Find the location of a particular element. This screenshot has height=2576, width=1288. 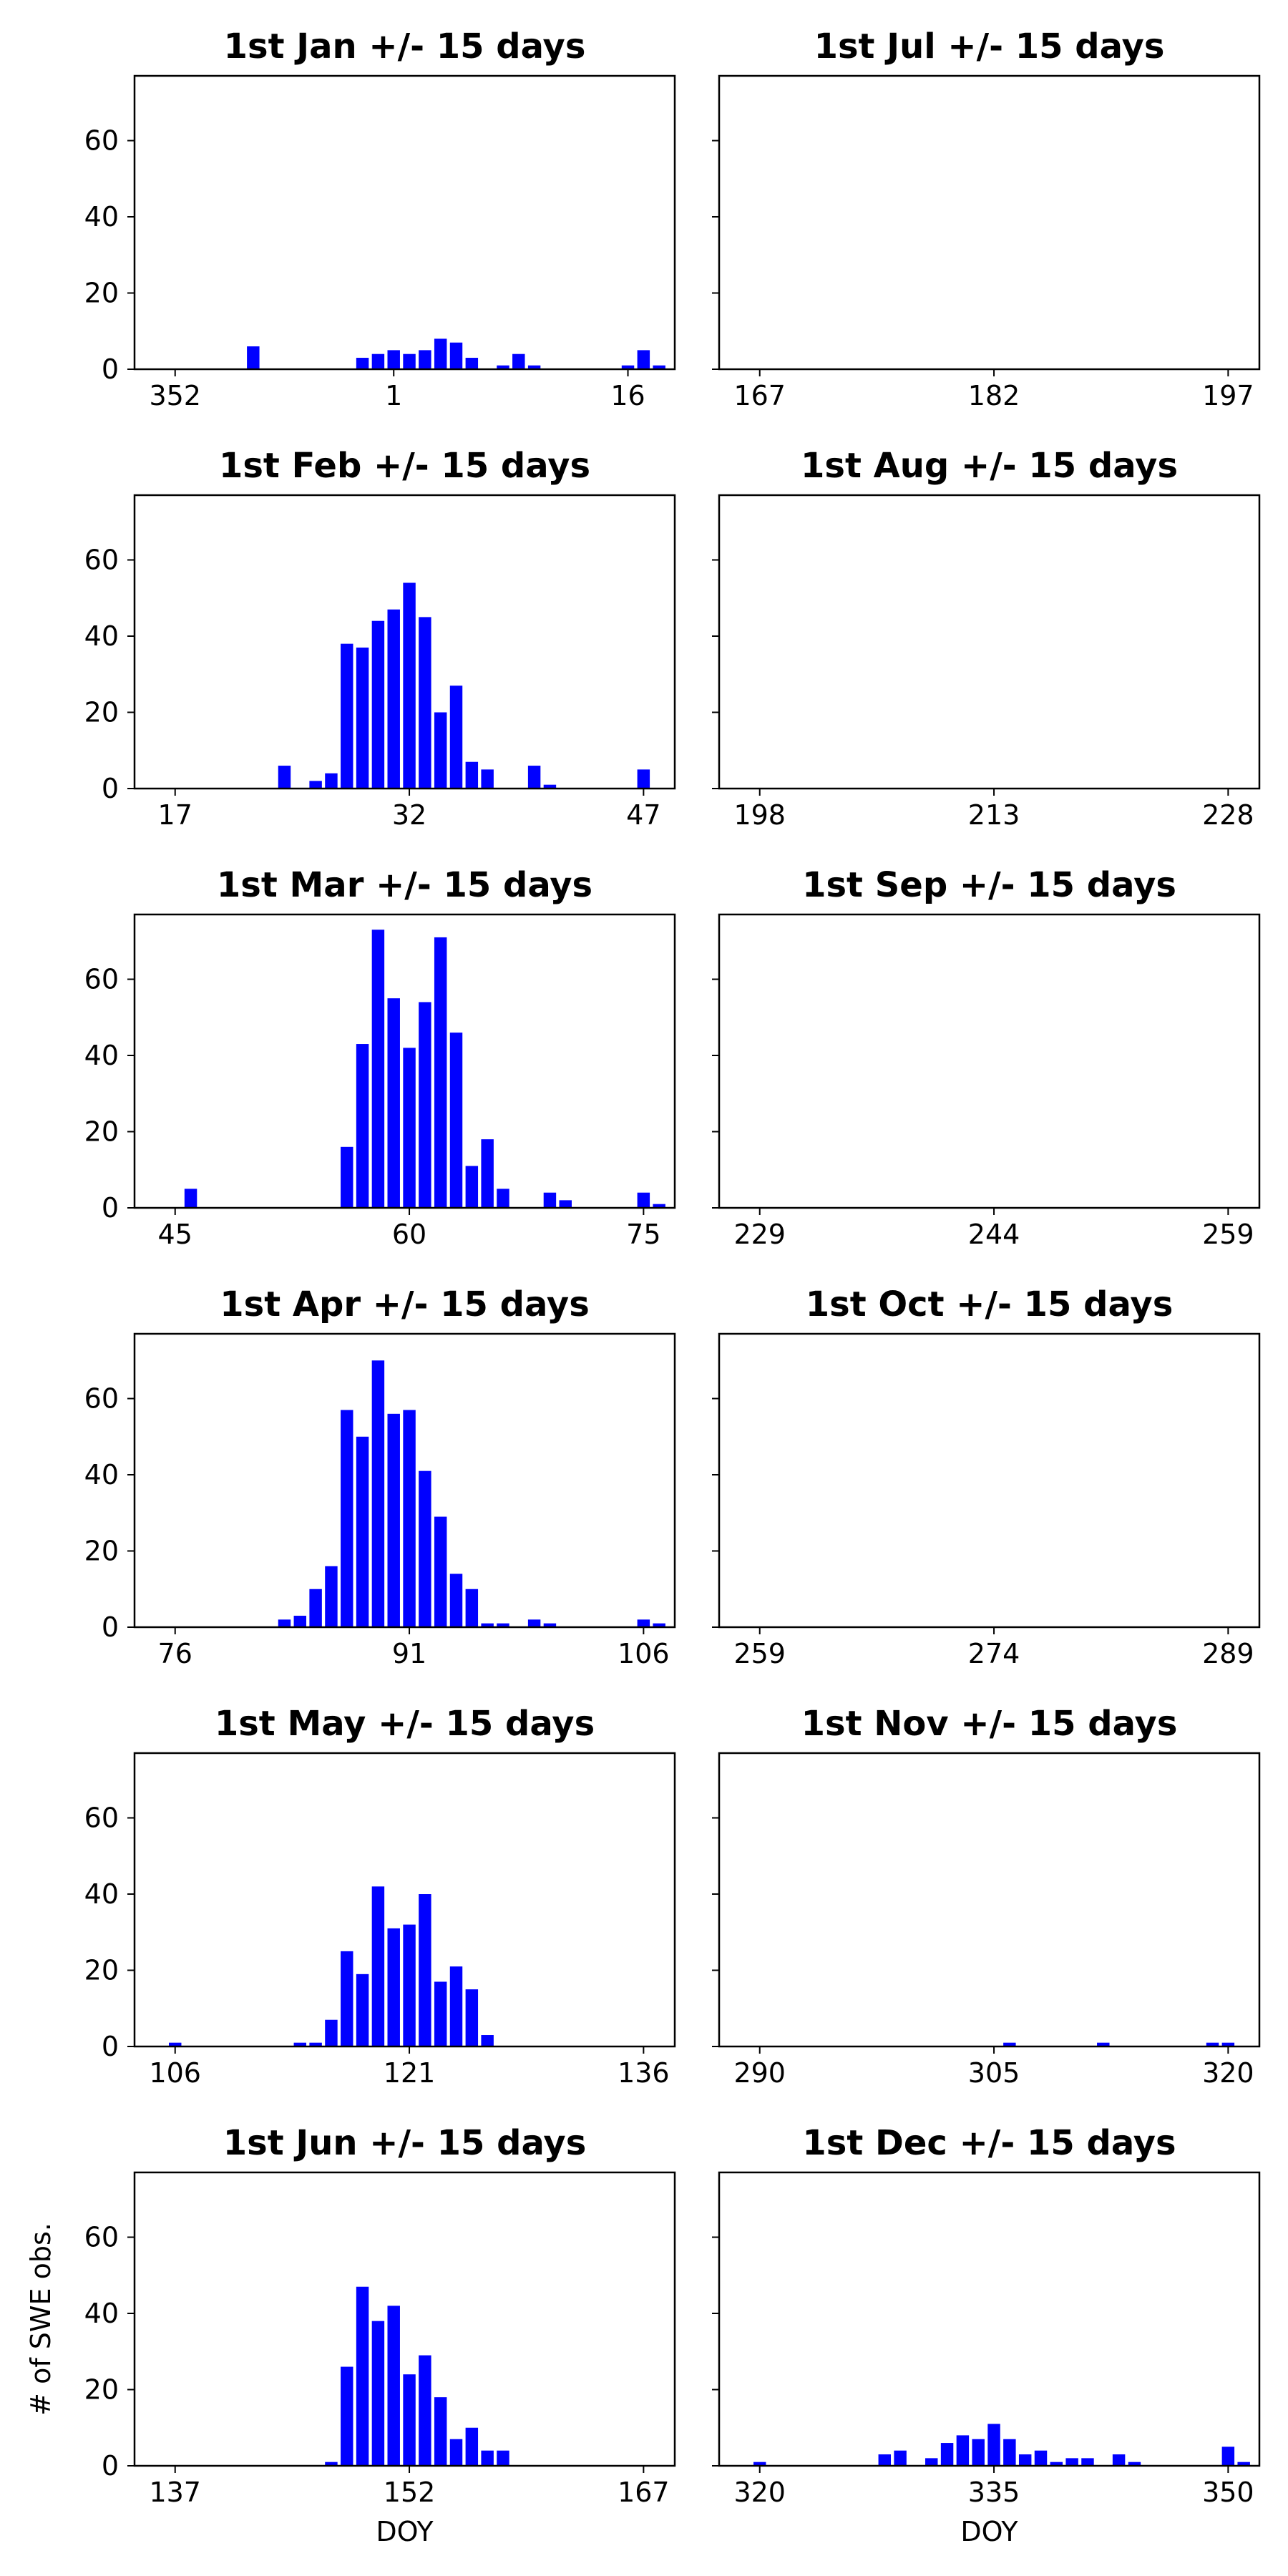

chart-panel-4: 198 213 228 1st Aug +/- 15 days is located at coordinates (986, 638).